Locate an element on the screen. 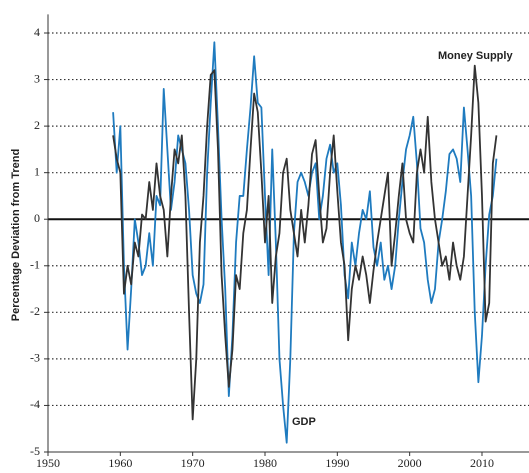 The width and height of the screenshot is (529, 473). y-tick-label: 0 is located at coordinates (37, 218).